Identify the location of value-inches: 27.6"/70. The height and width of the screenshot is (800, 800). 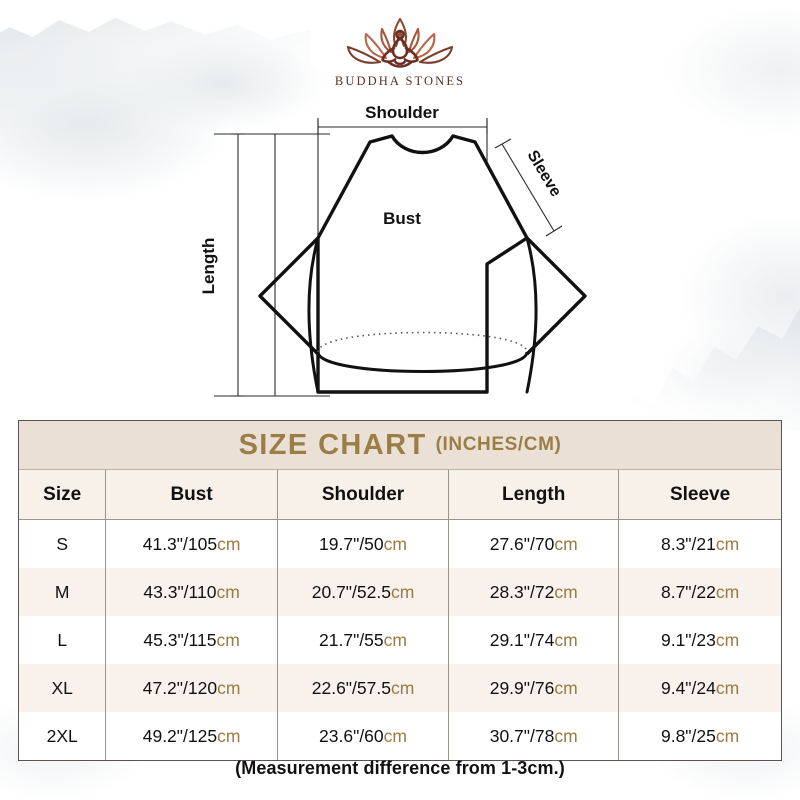
(522, 543).